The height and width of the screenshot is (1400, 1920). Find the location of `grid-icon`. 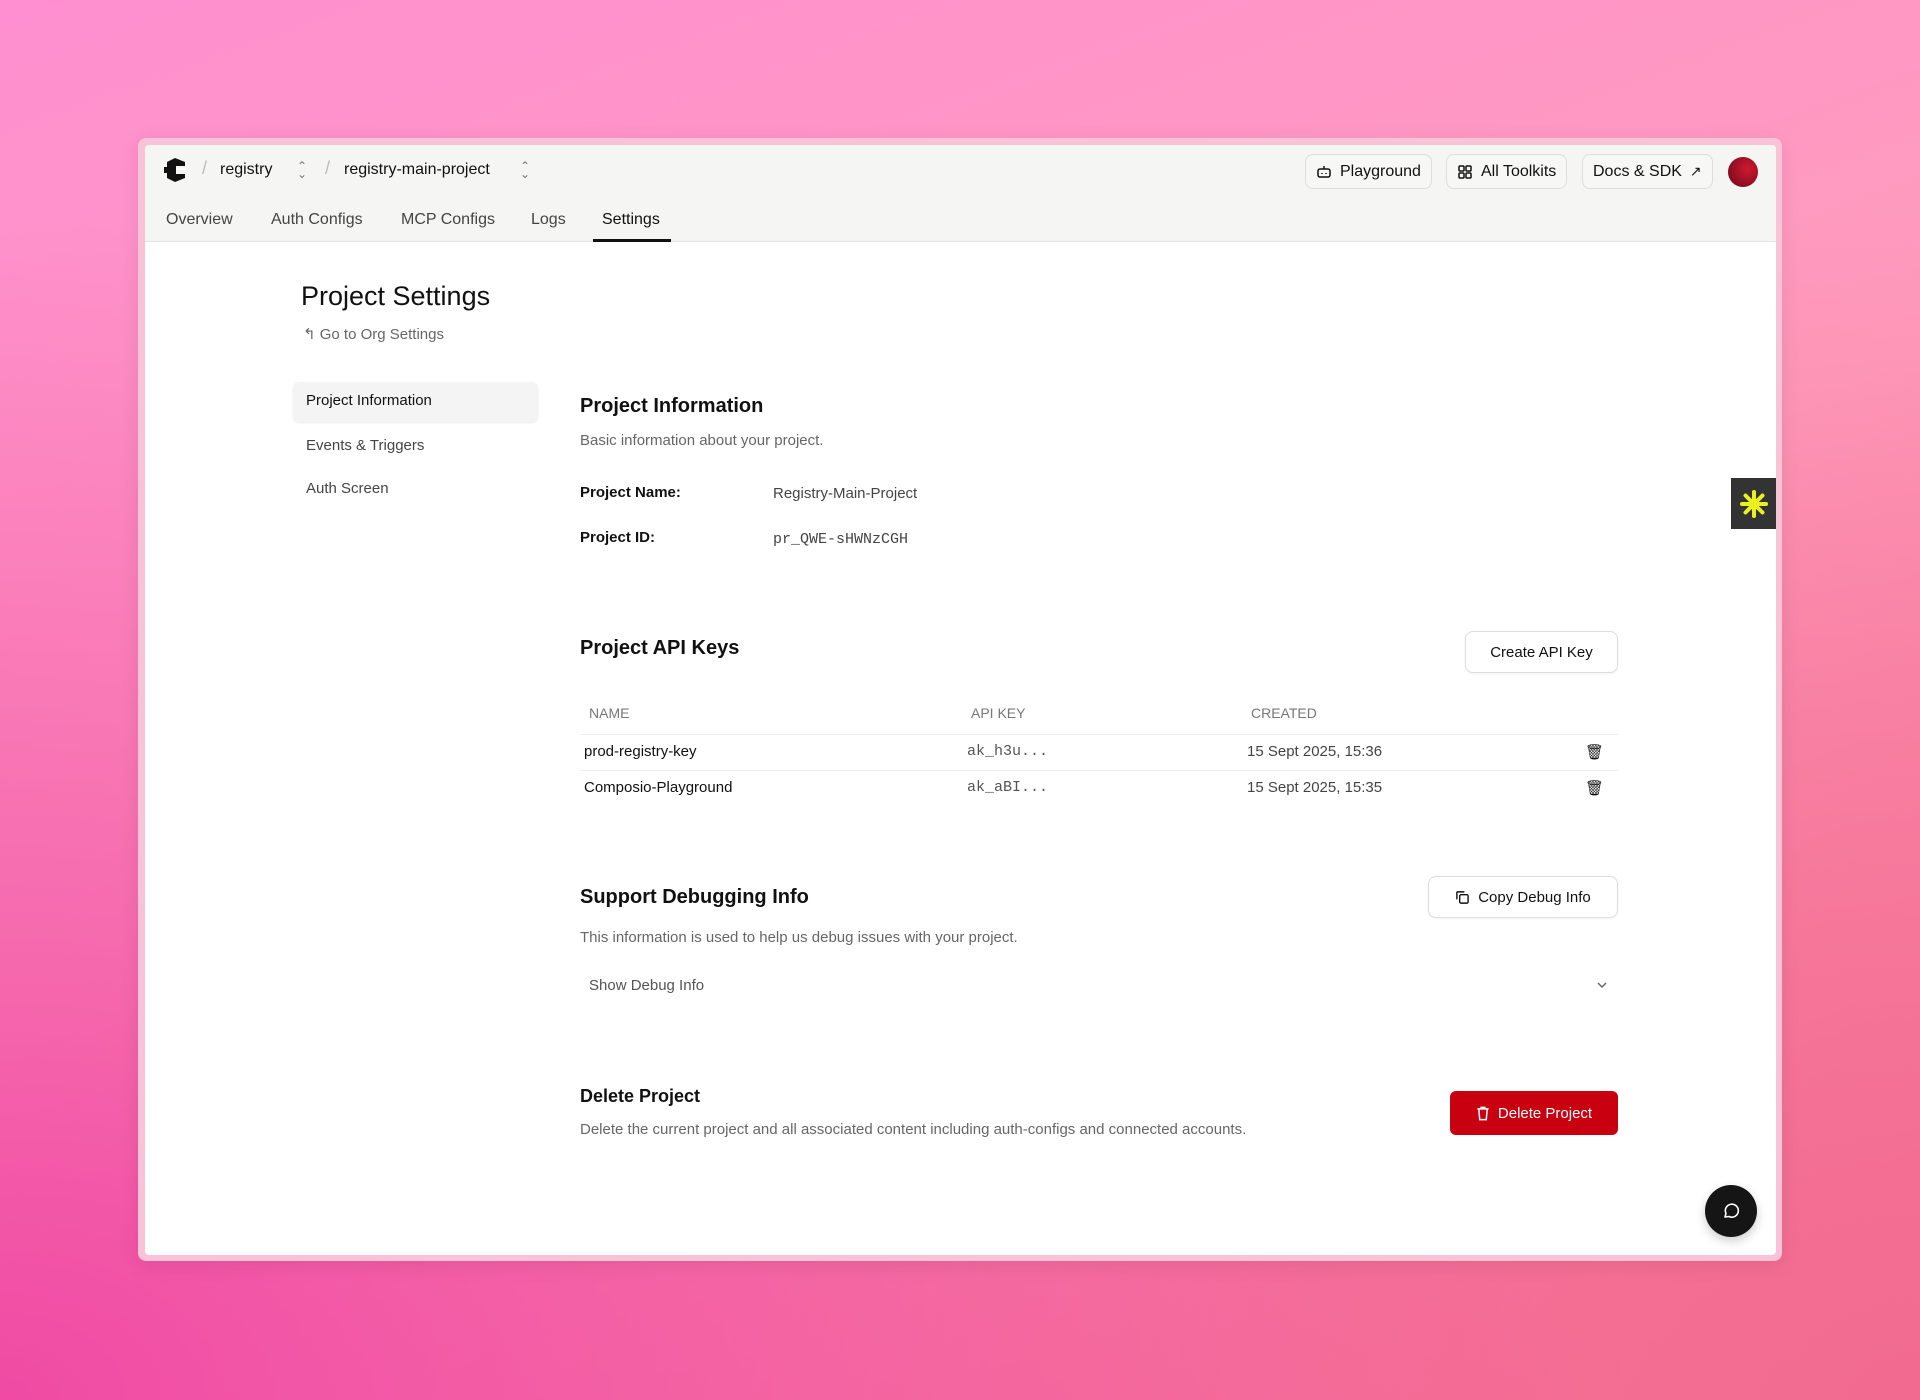

grid-icon is located at coordinates (1465, 171).